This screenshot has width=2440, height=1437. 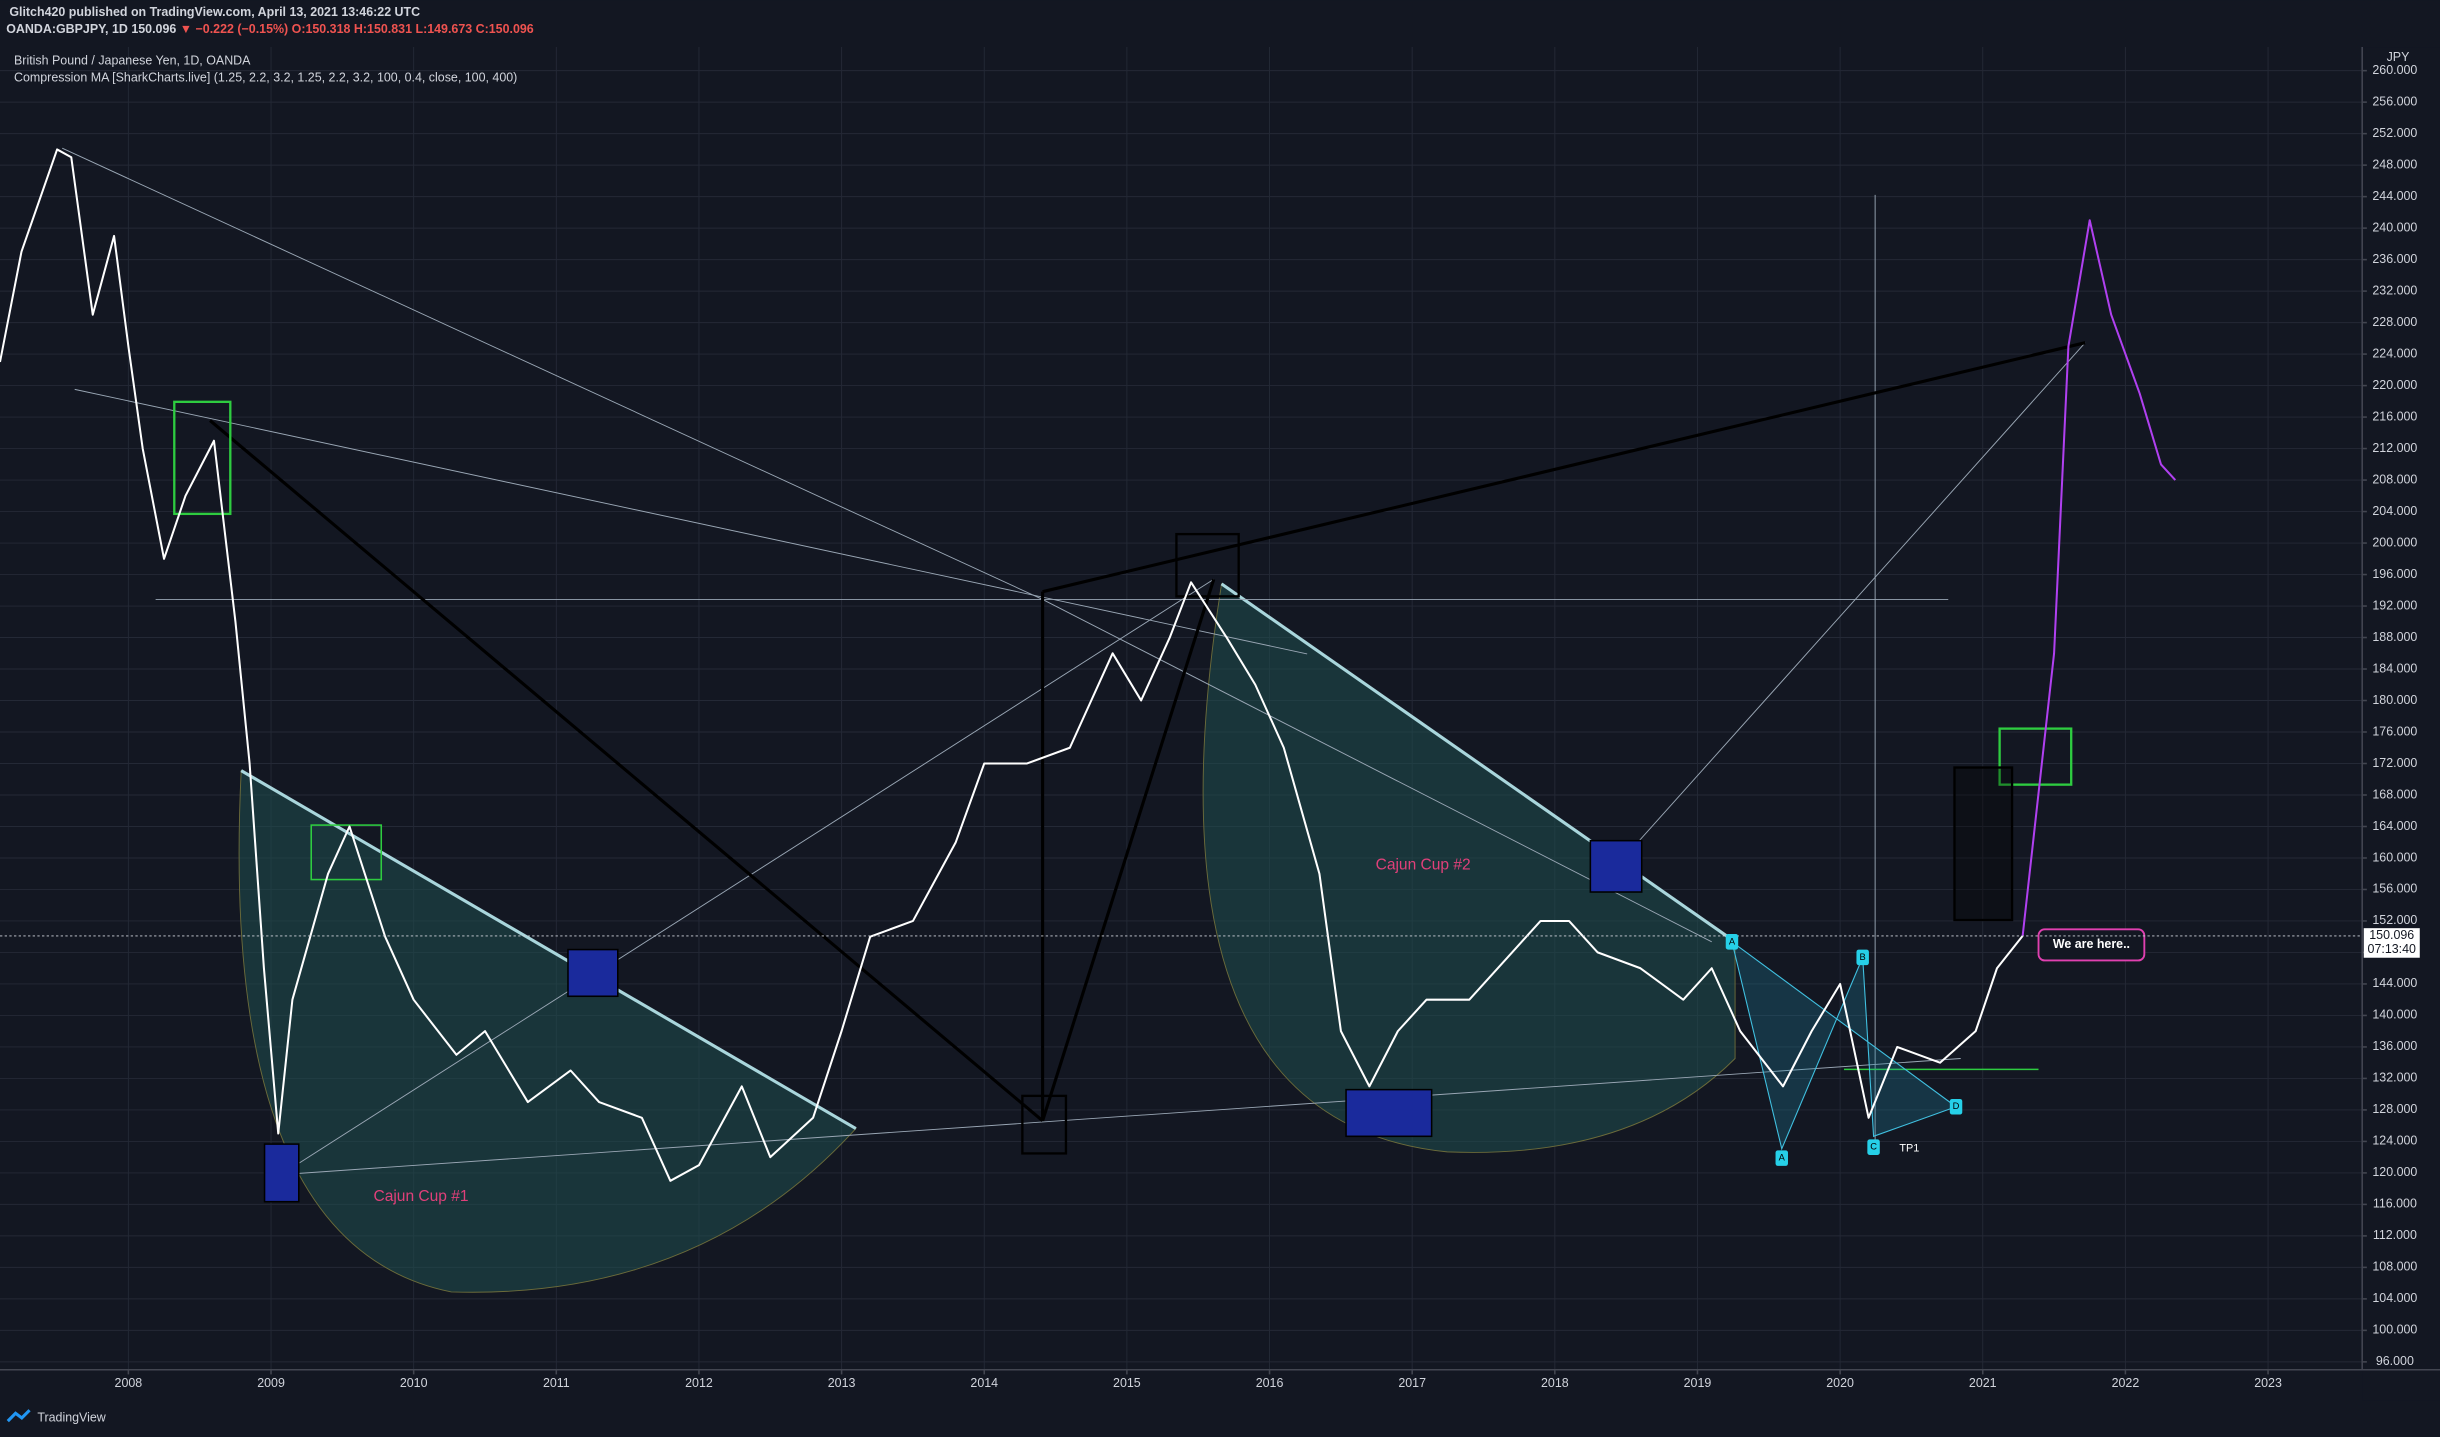 What do you see at coordinates (984, 1383) in the screenshot?
I see `x-tick-label: 2014` at bounding box center [984, 1383].